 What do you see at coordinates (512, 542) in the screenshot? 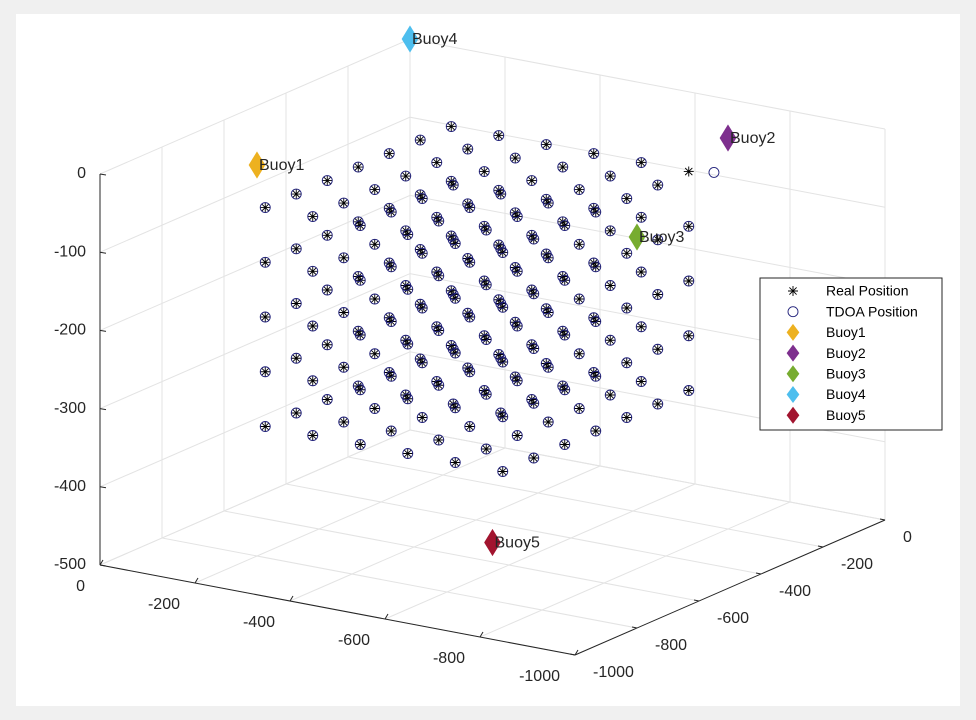
I see `series: Buoy5` at bounding box center [512, 542].